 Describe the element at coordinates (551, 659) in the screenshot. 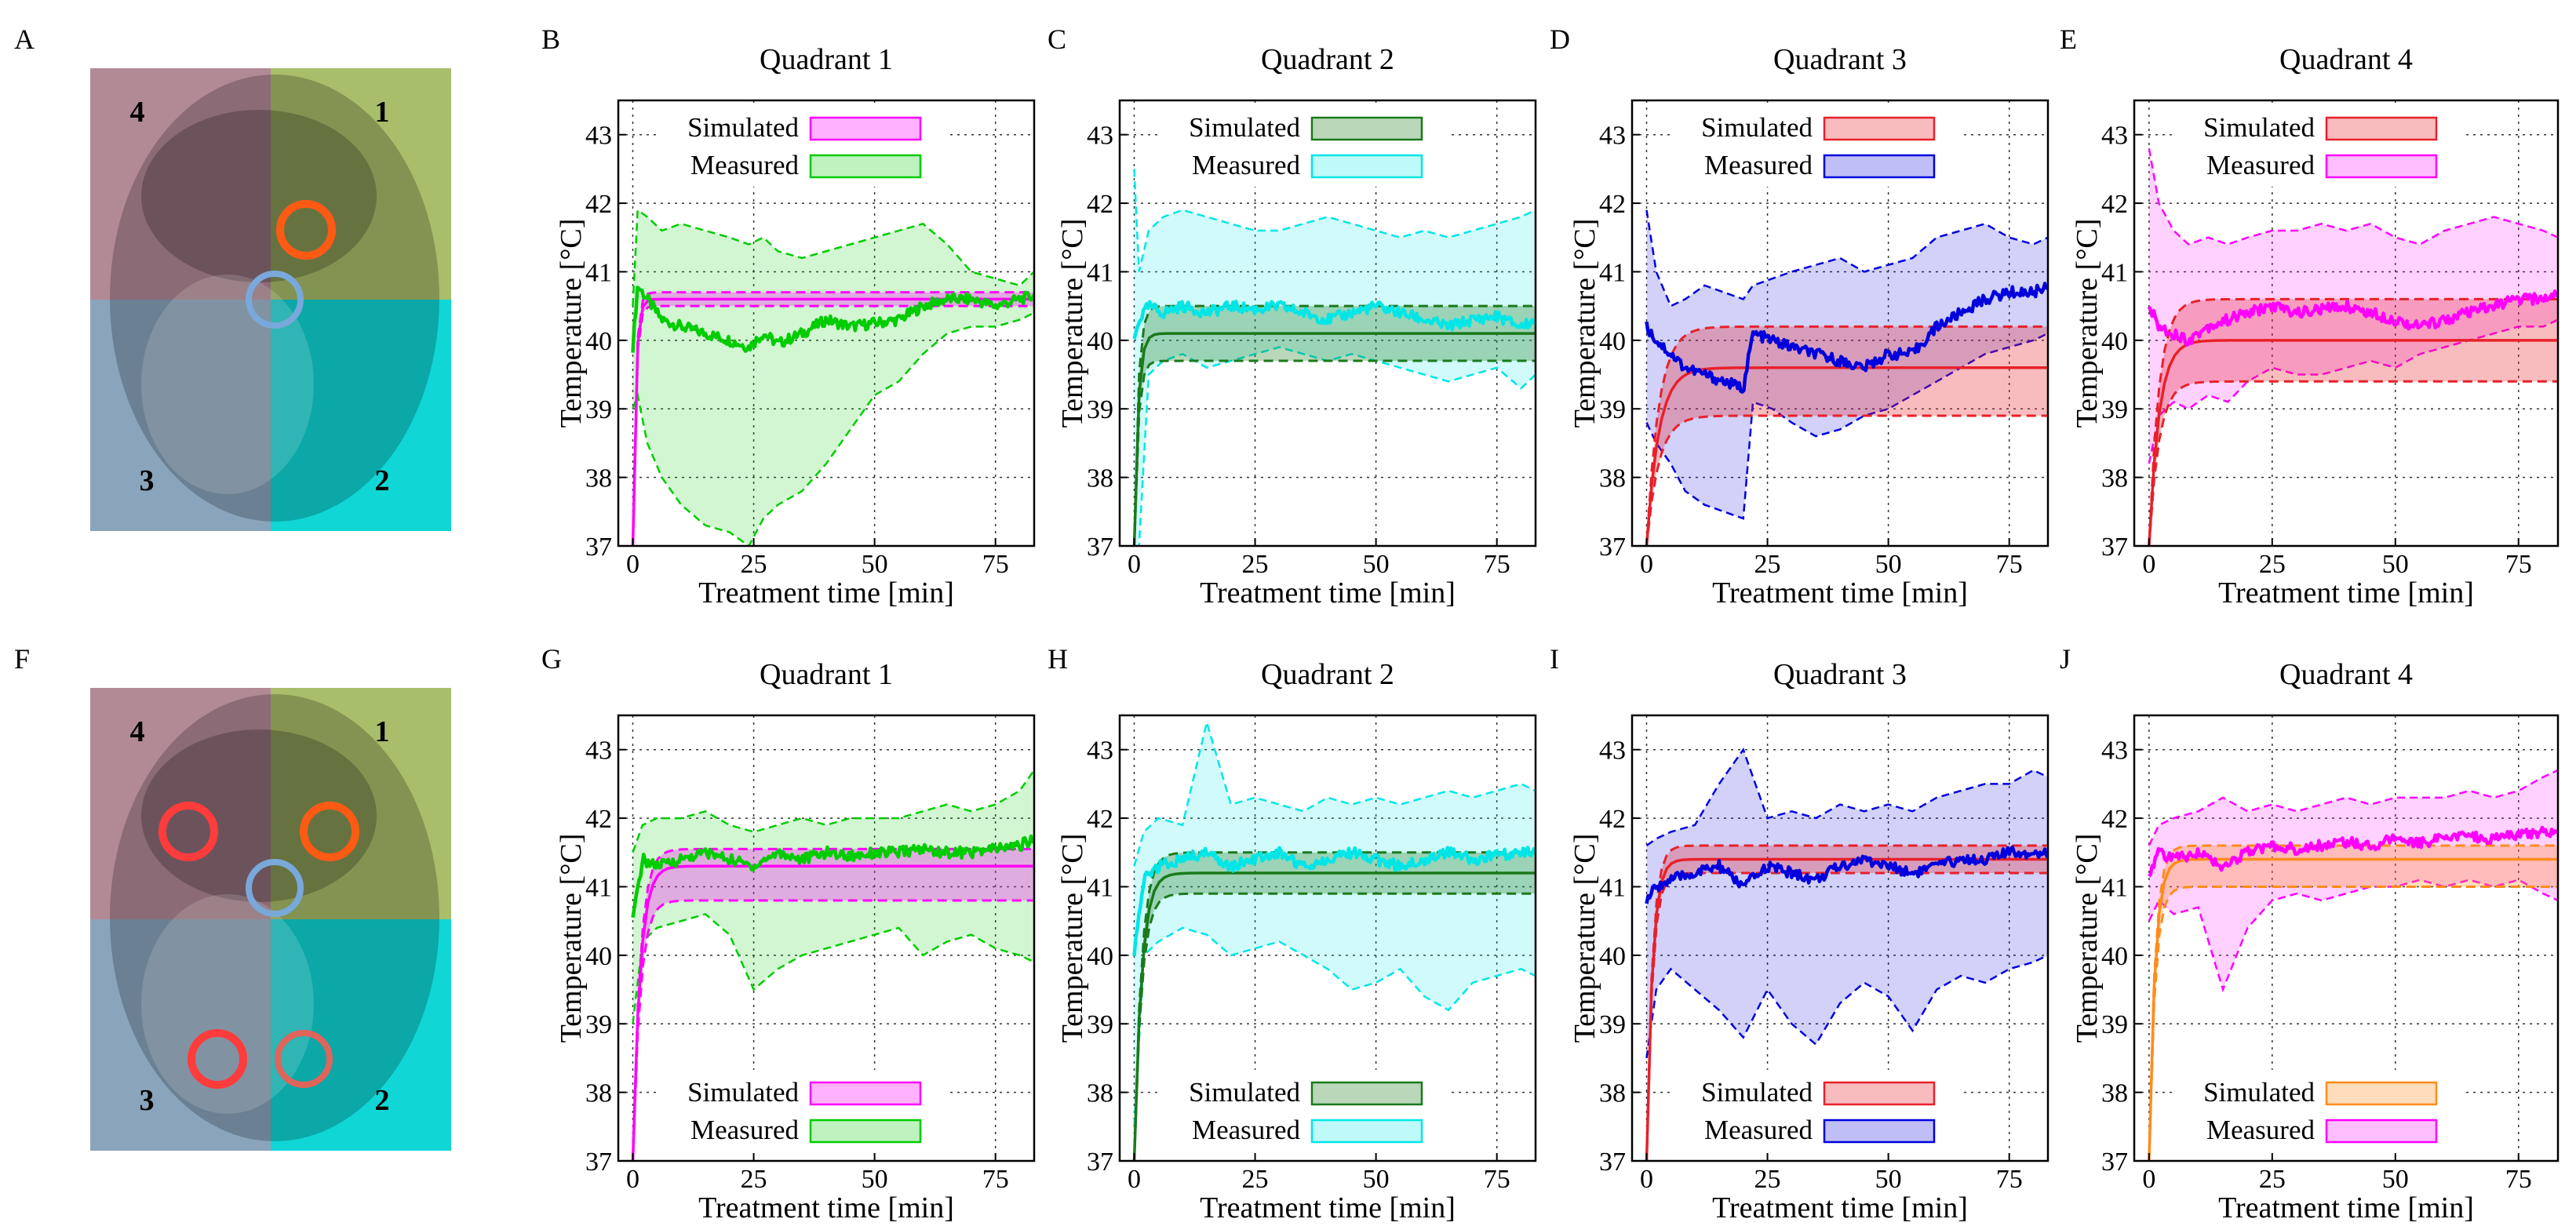

I see `panel-letter-G: G` at that location.